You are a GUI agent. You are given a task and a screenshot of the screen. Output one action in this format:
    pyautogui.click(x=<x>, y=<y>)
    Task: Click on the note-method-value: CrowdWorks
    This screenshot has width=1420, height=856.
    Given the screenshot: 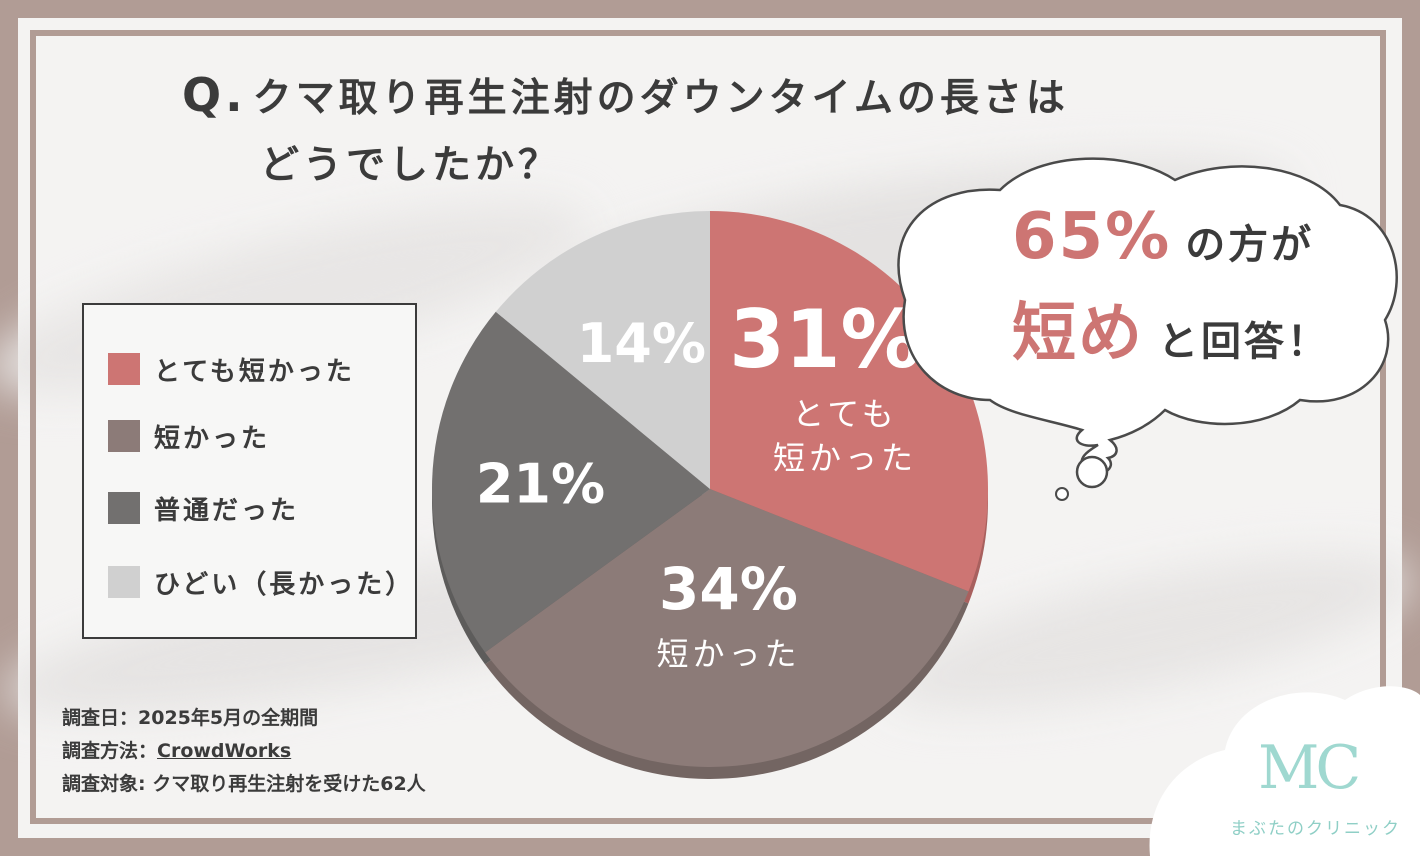 What is the action you would take?
    pyautogui.click(x=224, y=751)
    